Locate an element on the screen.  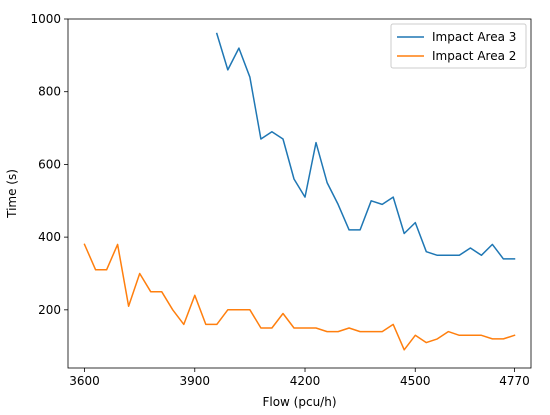
y-tick-label: 600 is located at coordinates (49, 164).